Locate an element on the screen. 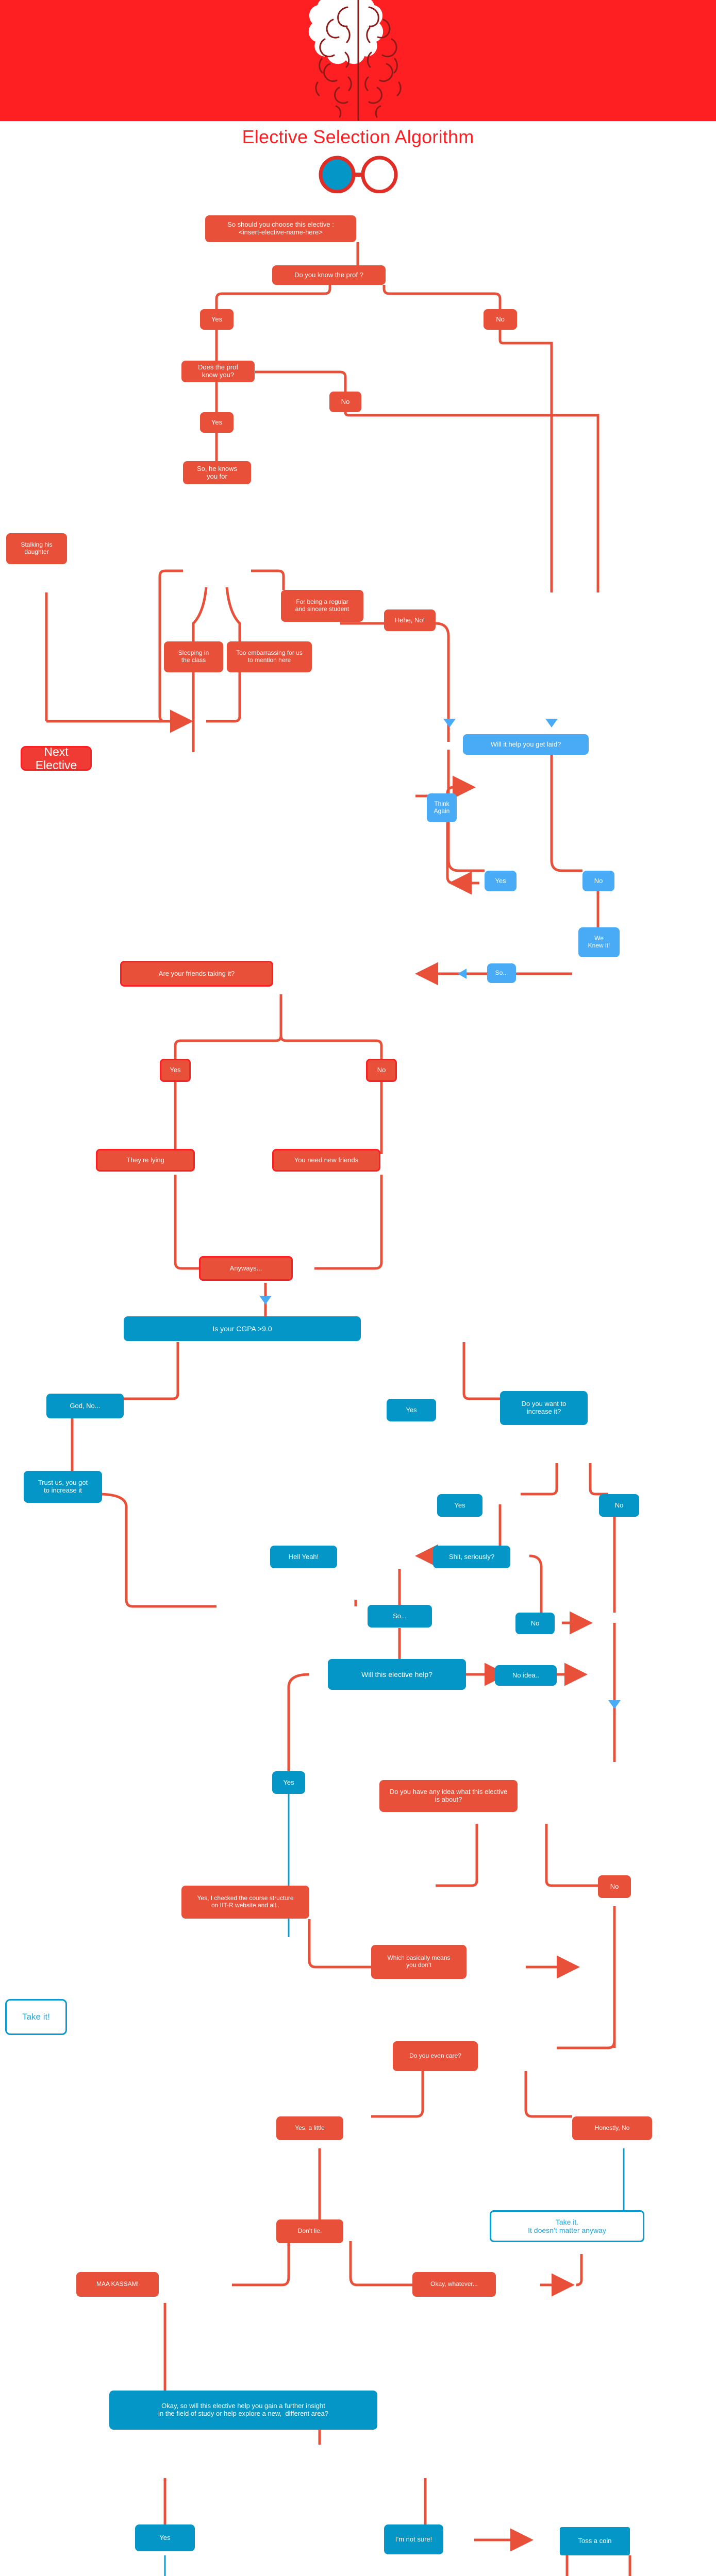  node-increase-yes: Yes is located at coordinates (459, 1505).